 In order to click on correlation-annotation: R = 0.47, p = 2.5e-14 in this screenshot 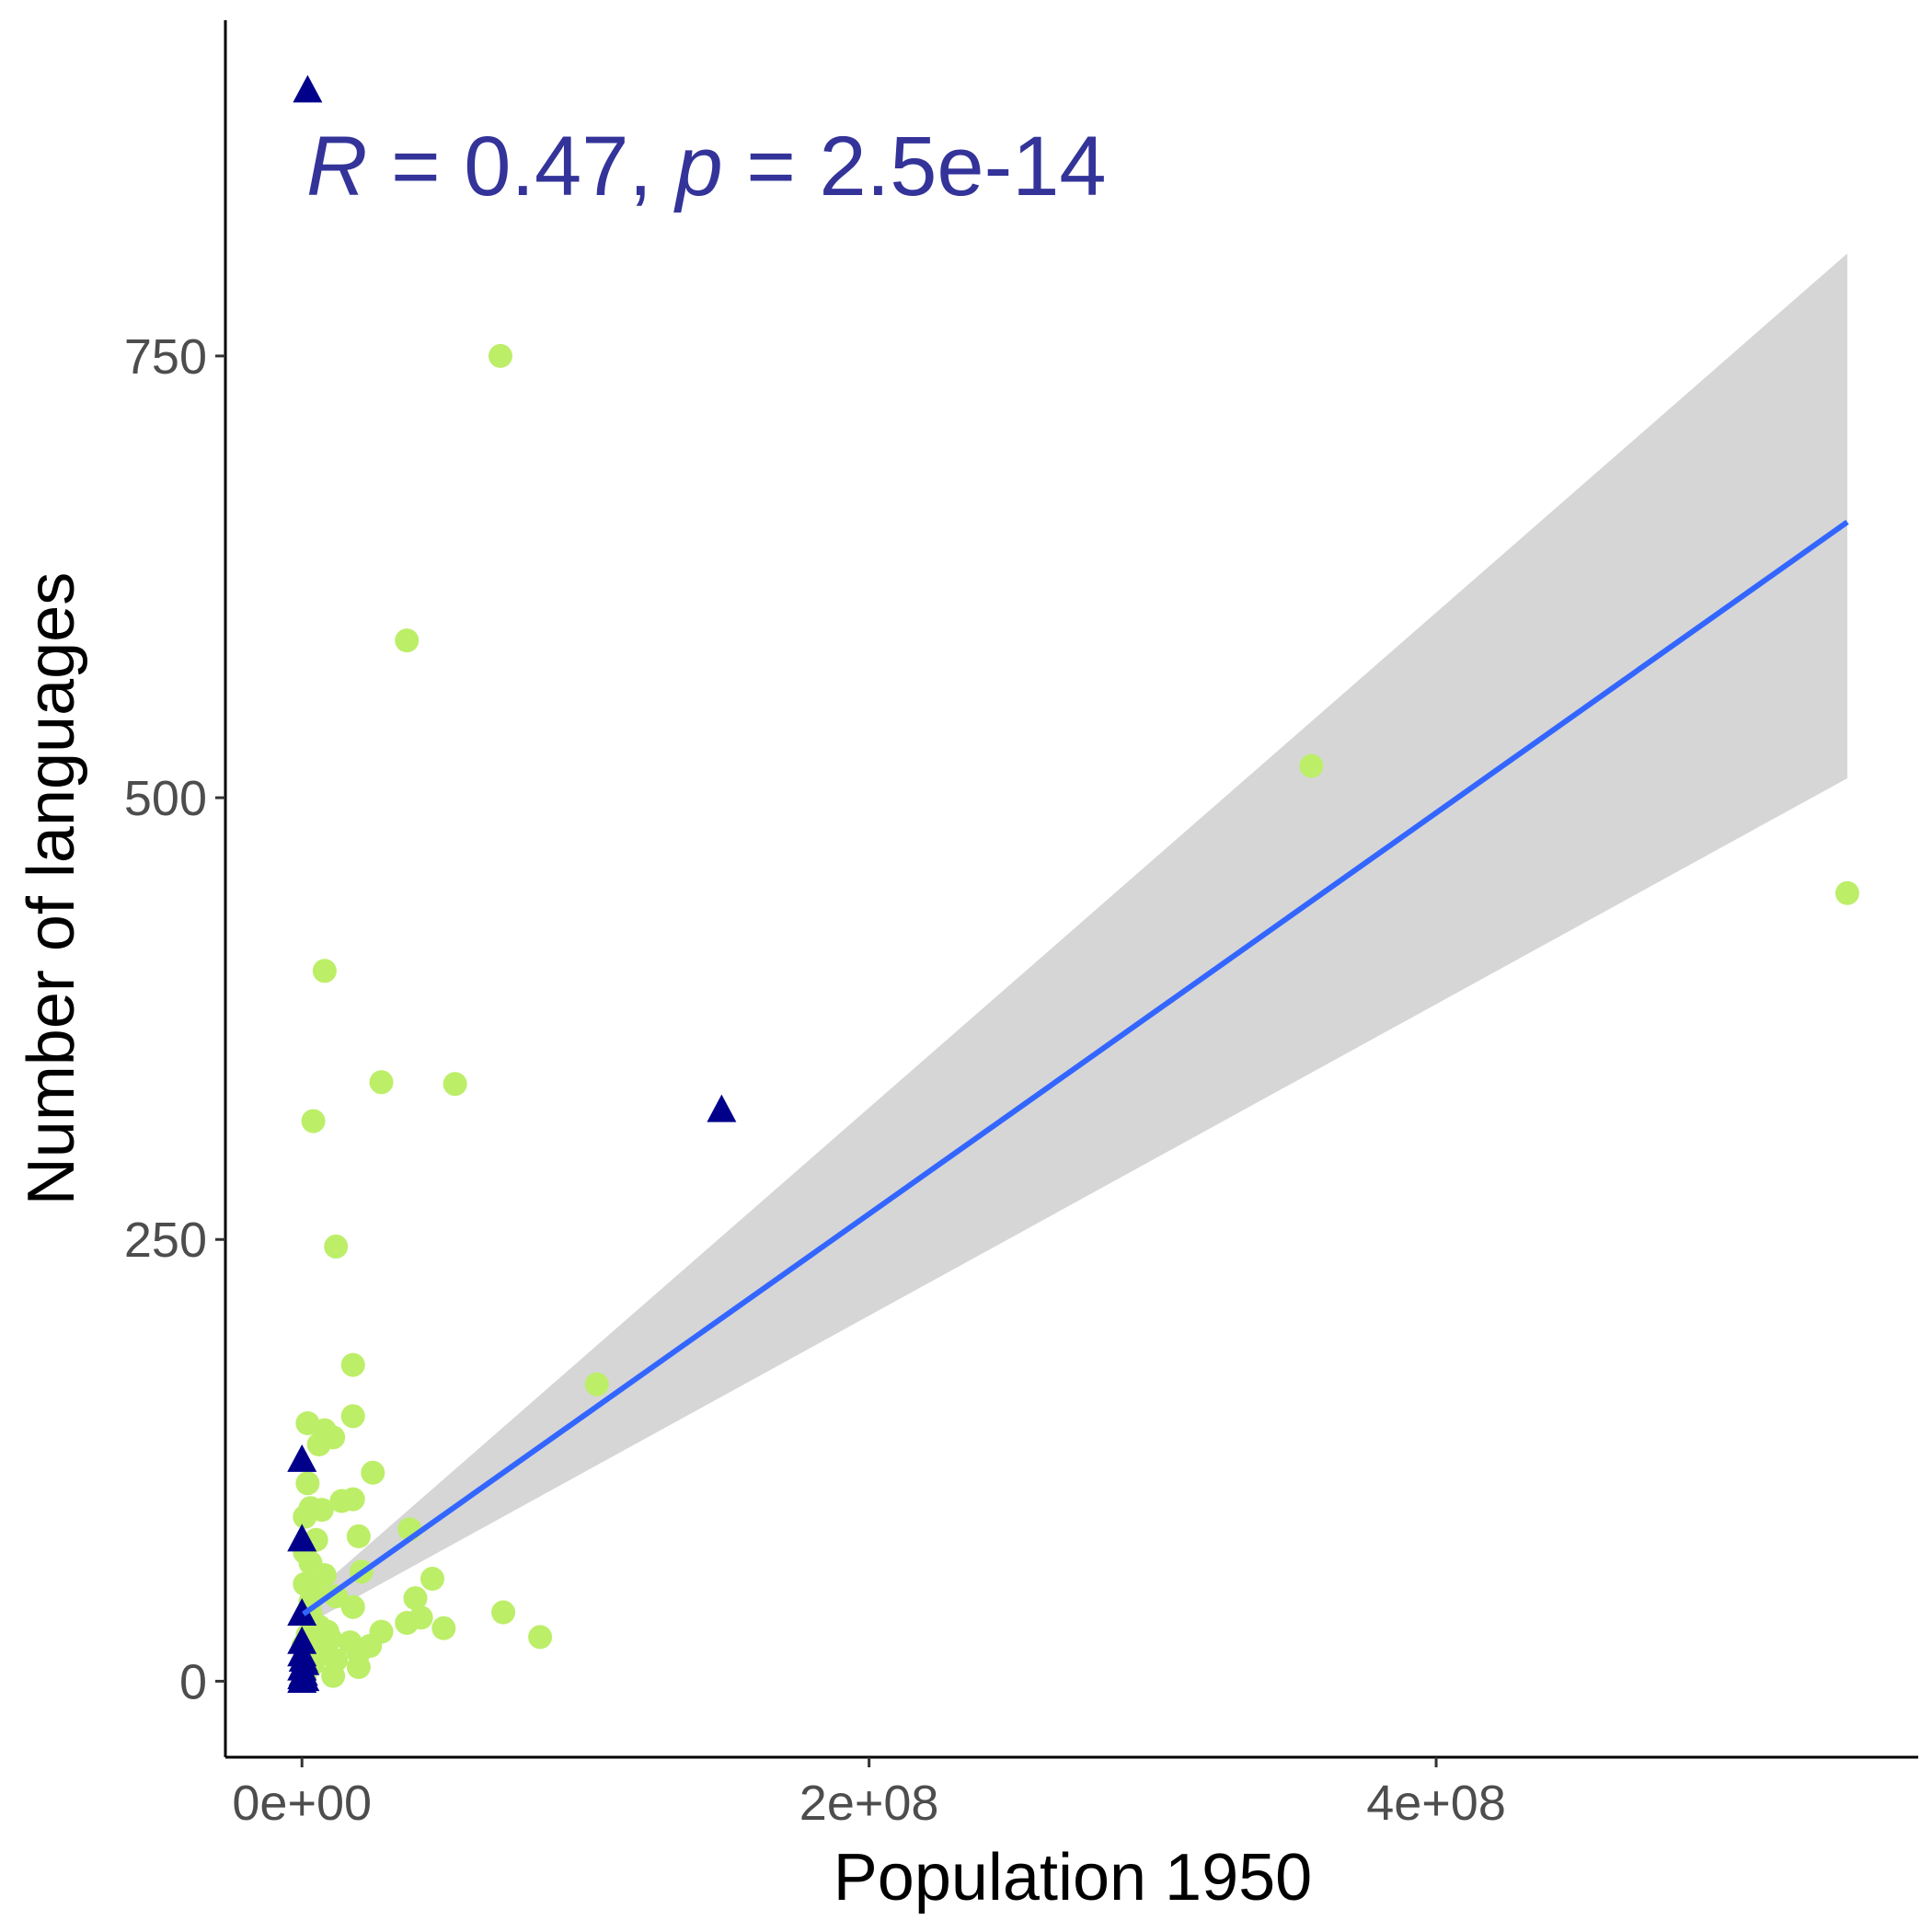, I will do `click(706, 166)`.